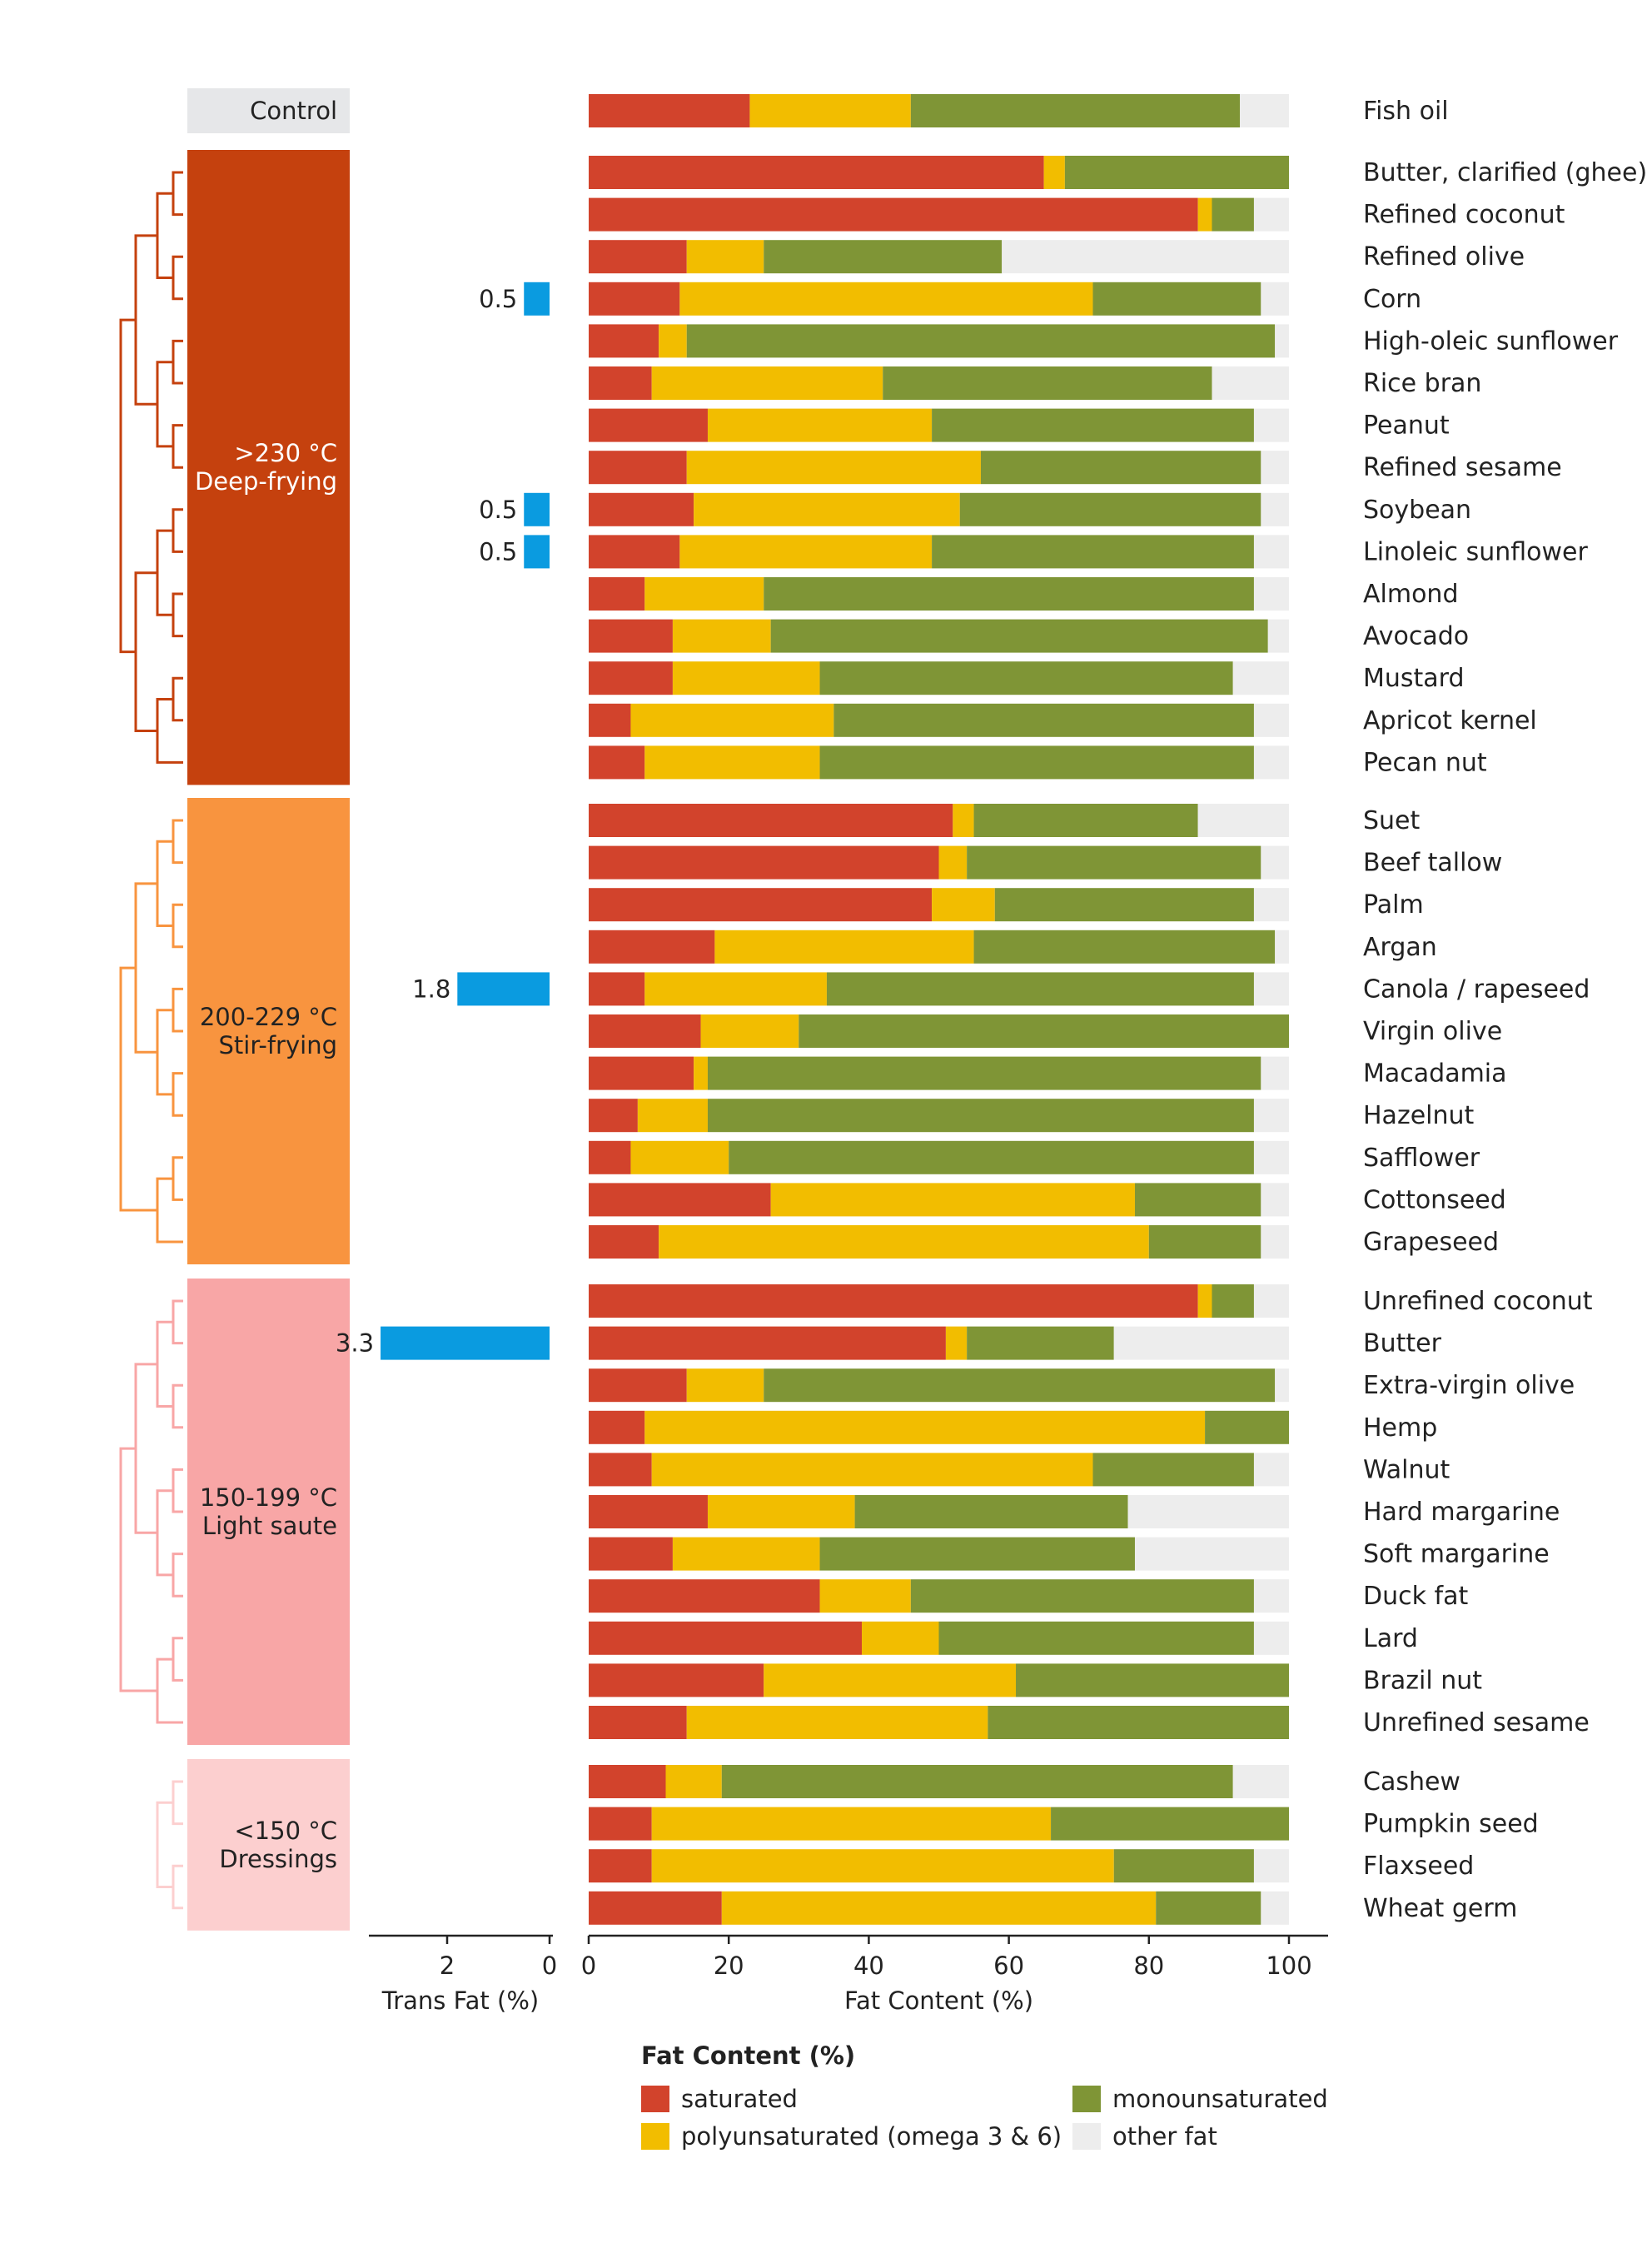  I want to click on group-label: 200-229 °C, so click(268, 1017).